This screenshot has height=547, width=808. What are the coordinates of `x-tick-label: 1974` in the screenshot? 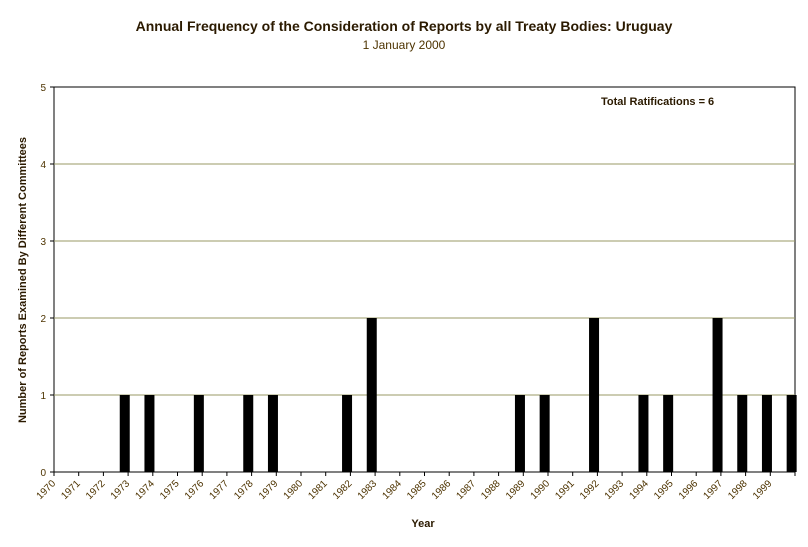 It's located at (145, 490).